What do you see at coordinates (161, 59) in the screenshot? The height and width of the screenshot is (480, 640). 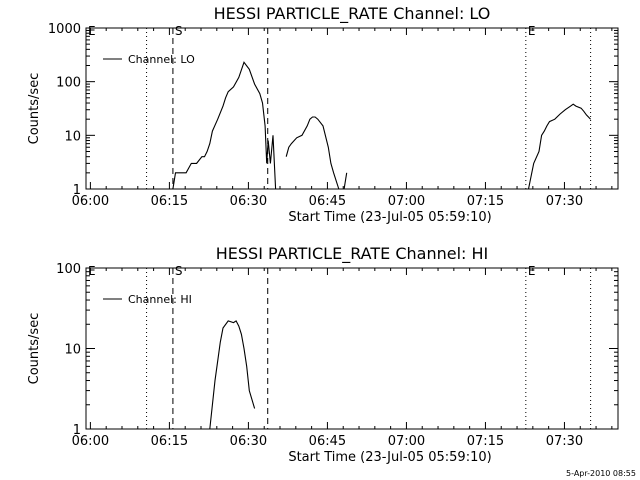 I see `legend-label: Channel: LO` at bounding box center [161, 59].